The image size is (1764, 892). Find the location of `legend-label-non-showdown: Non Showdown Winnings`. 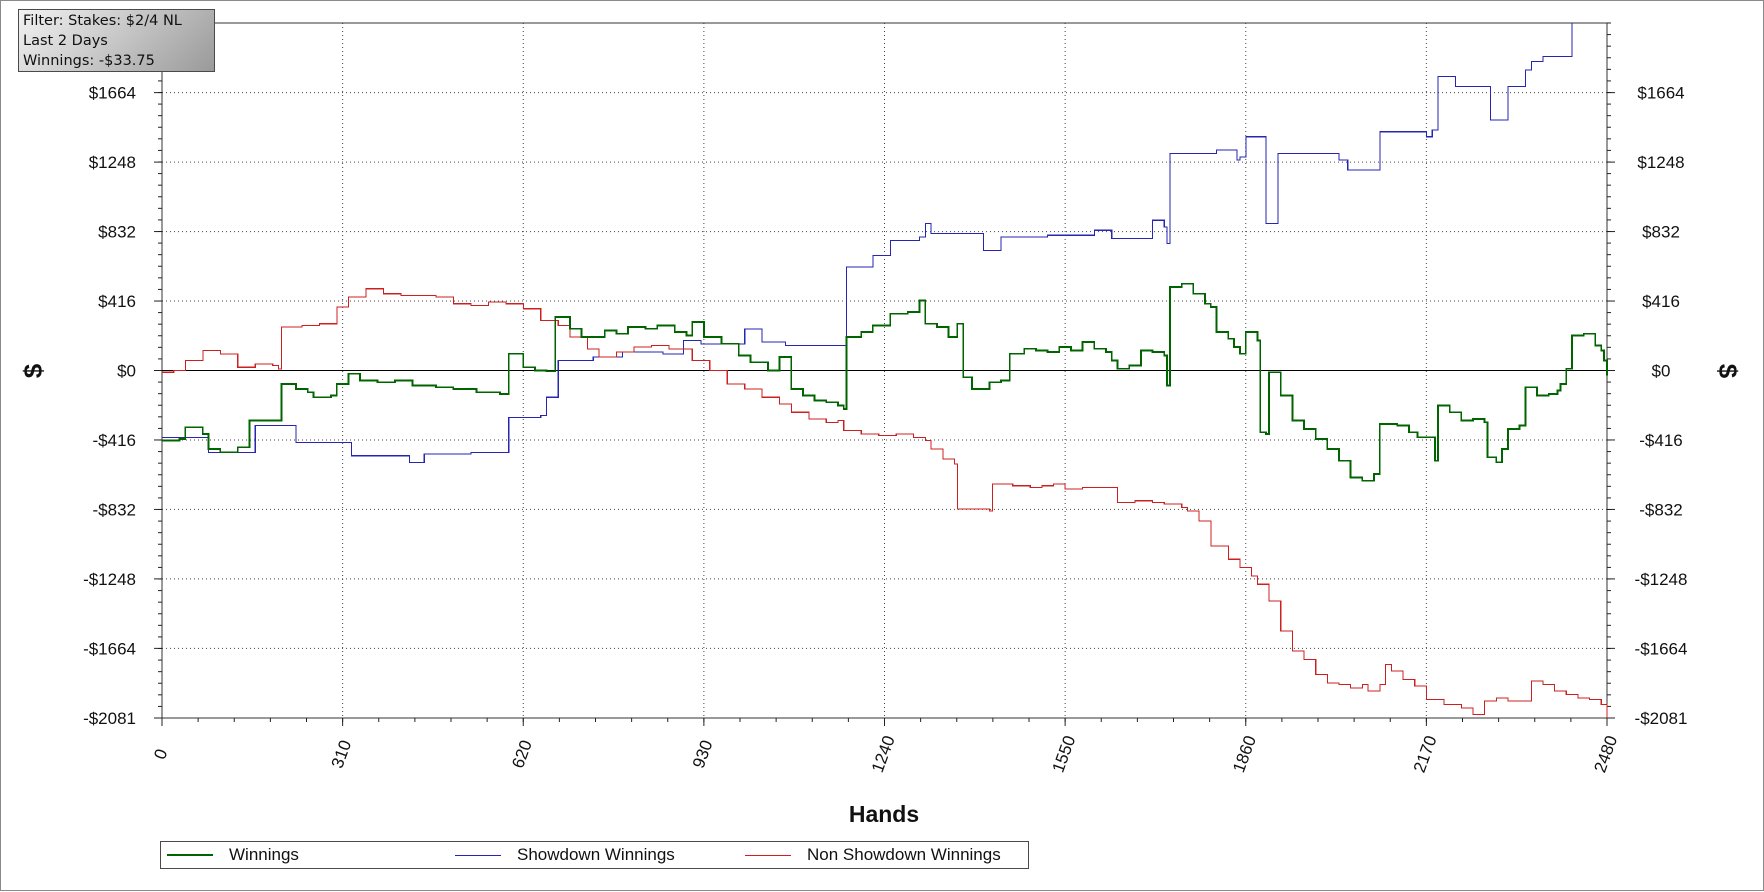

legend-label-non-showdown: Non Showdown Winnings is located at coordinates (904, 854).